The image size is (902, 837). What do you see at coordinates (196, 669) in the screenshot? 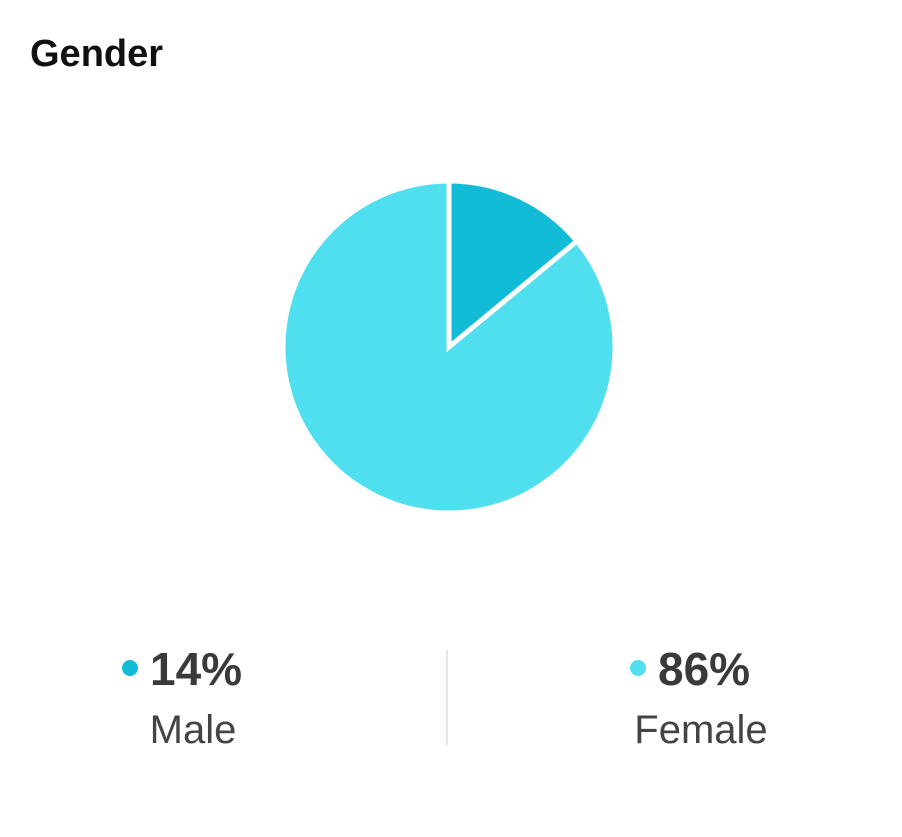
I see `legend-value: 14%` at bounding box center [196, 669].